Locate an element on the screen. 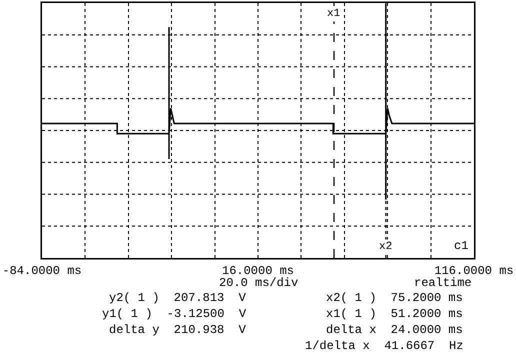 The height and width of the screenshot is (353, 516). text: 1/delta x 41.6667 Hz is located at coordinates (384, 346).